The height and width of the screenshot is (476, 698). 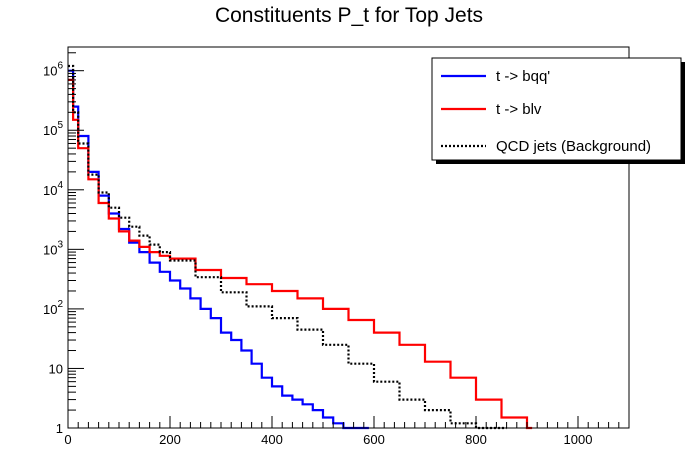 What do you see at coordinates (170, 439) in the screenshot?
I see `x-tick-label: 200` at bounding box center [170, 439].